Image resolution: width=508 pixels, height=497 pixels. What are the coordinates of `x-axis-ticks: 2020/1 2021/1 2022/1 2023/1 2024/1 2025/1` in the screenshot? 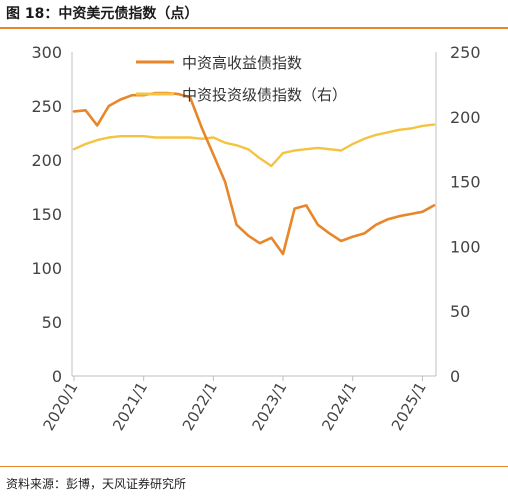 It's located at (234, 405).